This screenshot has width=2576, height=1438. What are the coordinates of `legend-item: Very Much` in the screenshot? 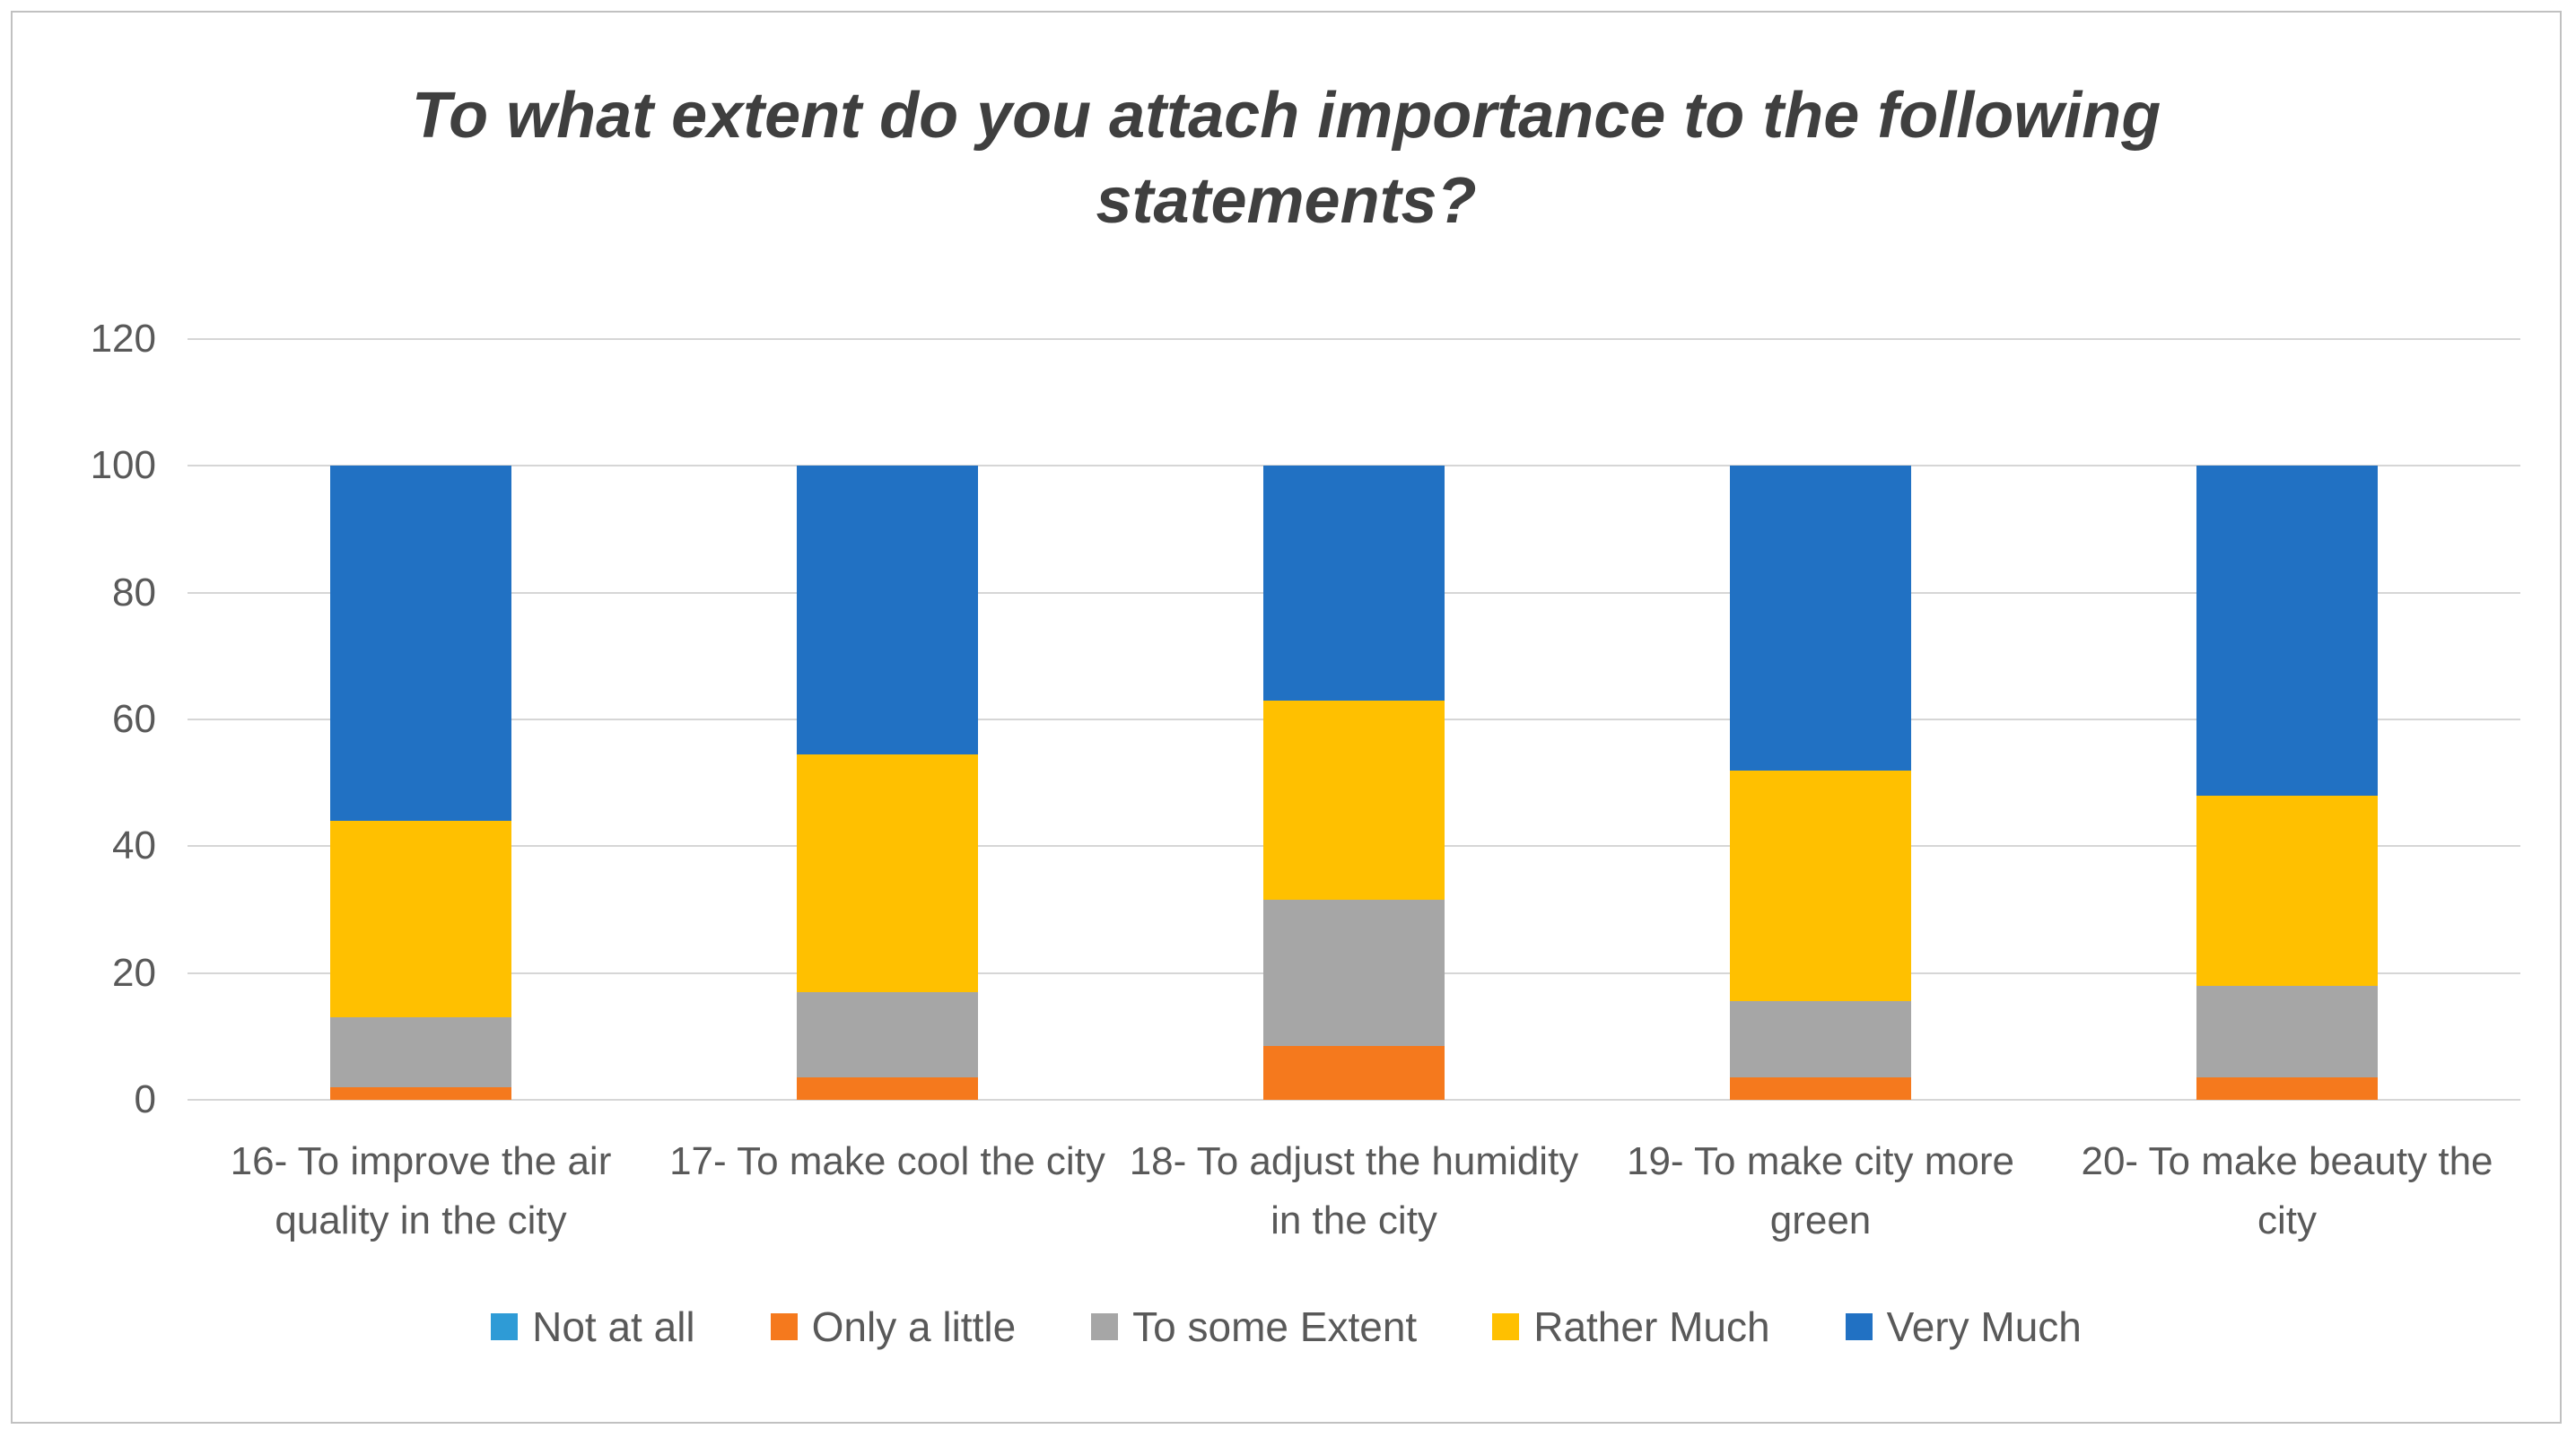 It's located at (1964, 1326).